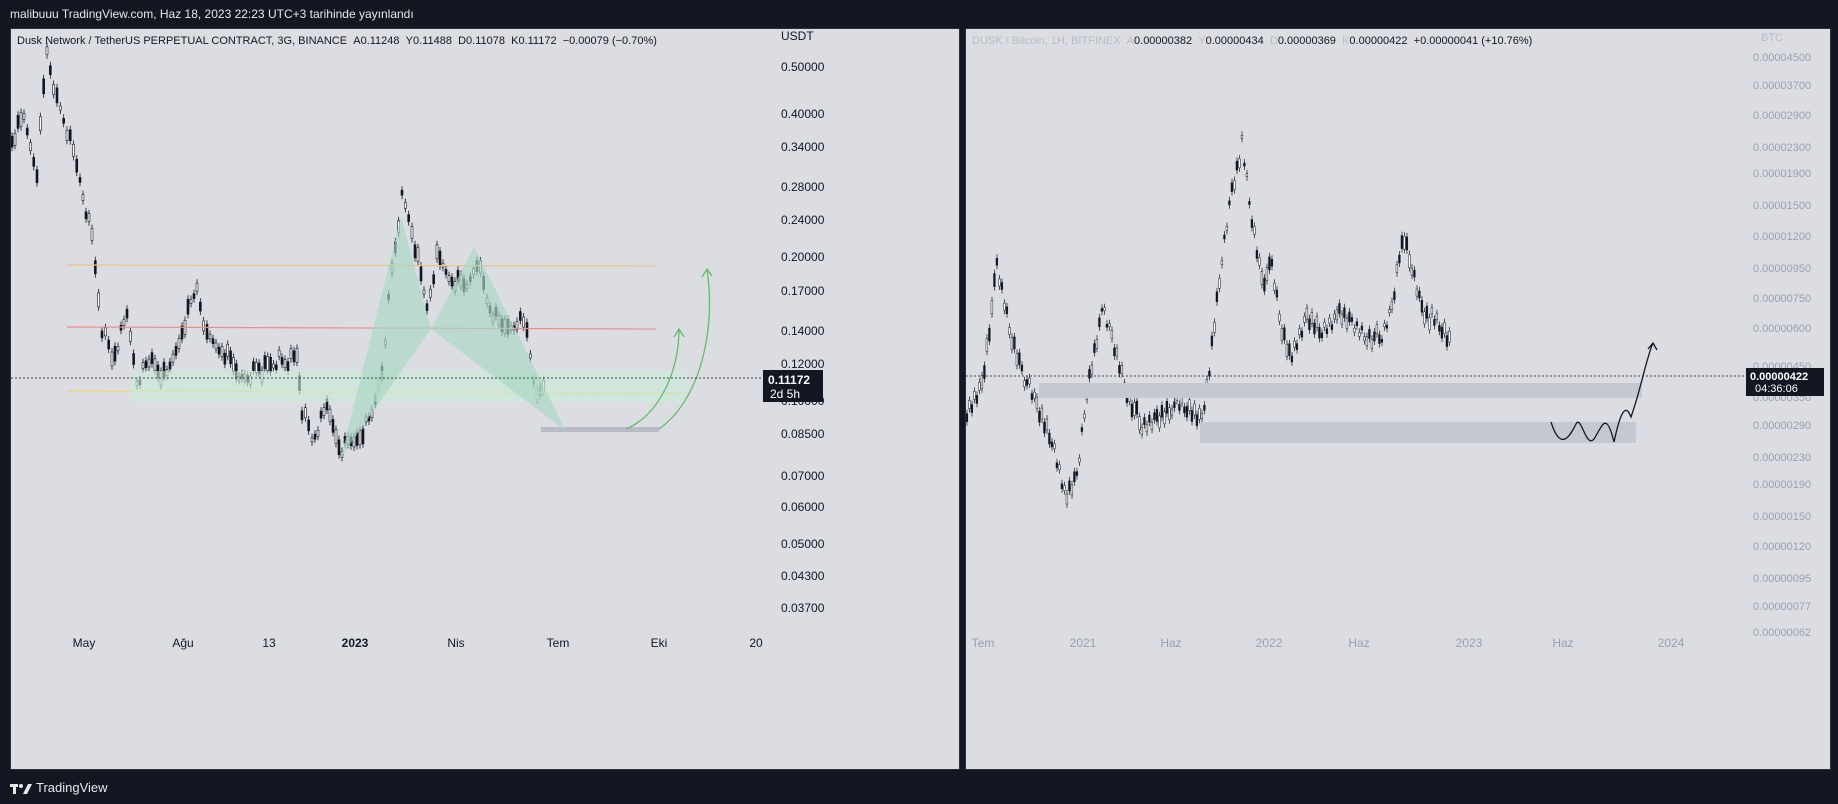 The width and height of the screenshot is (1838, 804). Describe the element at coordinates (679, 332) in the screenshot. I see `arrow-head-icon` at that location.